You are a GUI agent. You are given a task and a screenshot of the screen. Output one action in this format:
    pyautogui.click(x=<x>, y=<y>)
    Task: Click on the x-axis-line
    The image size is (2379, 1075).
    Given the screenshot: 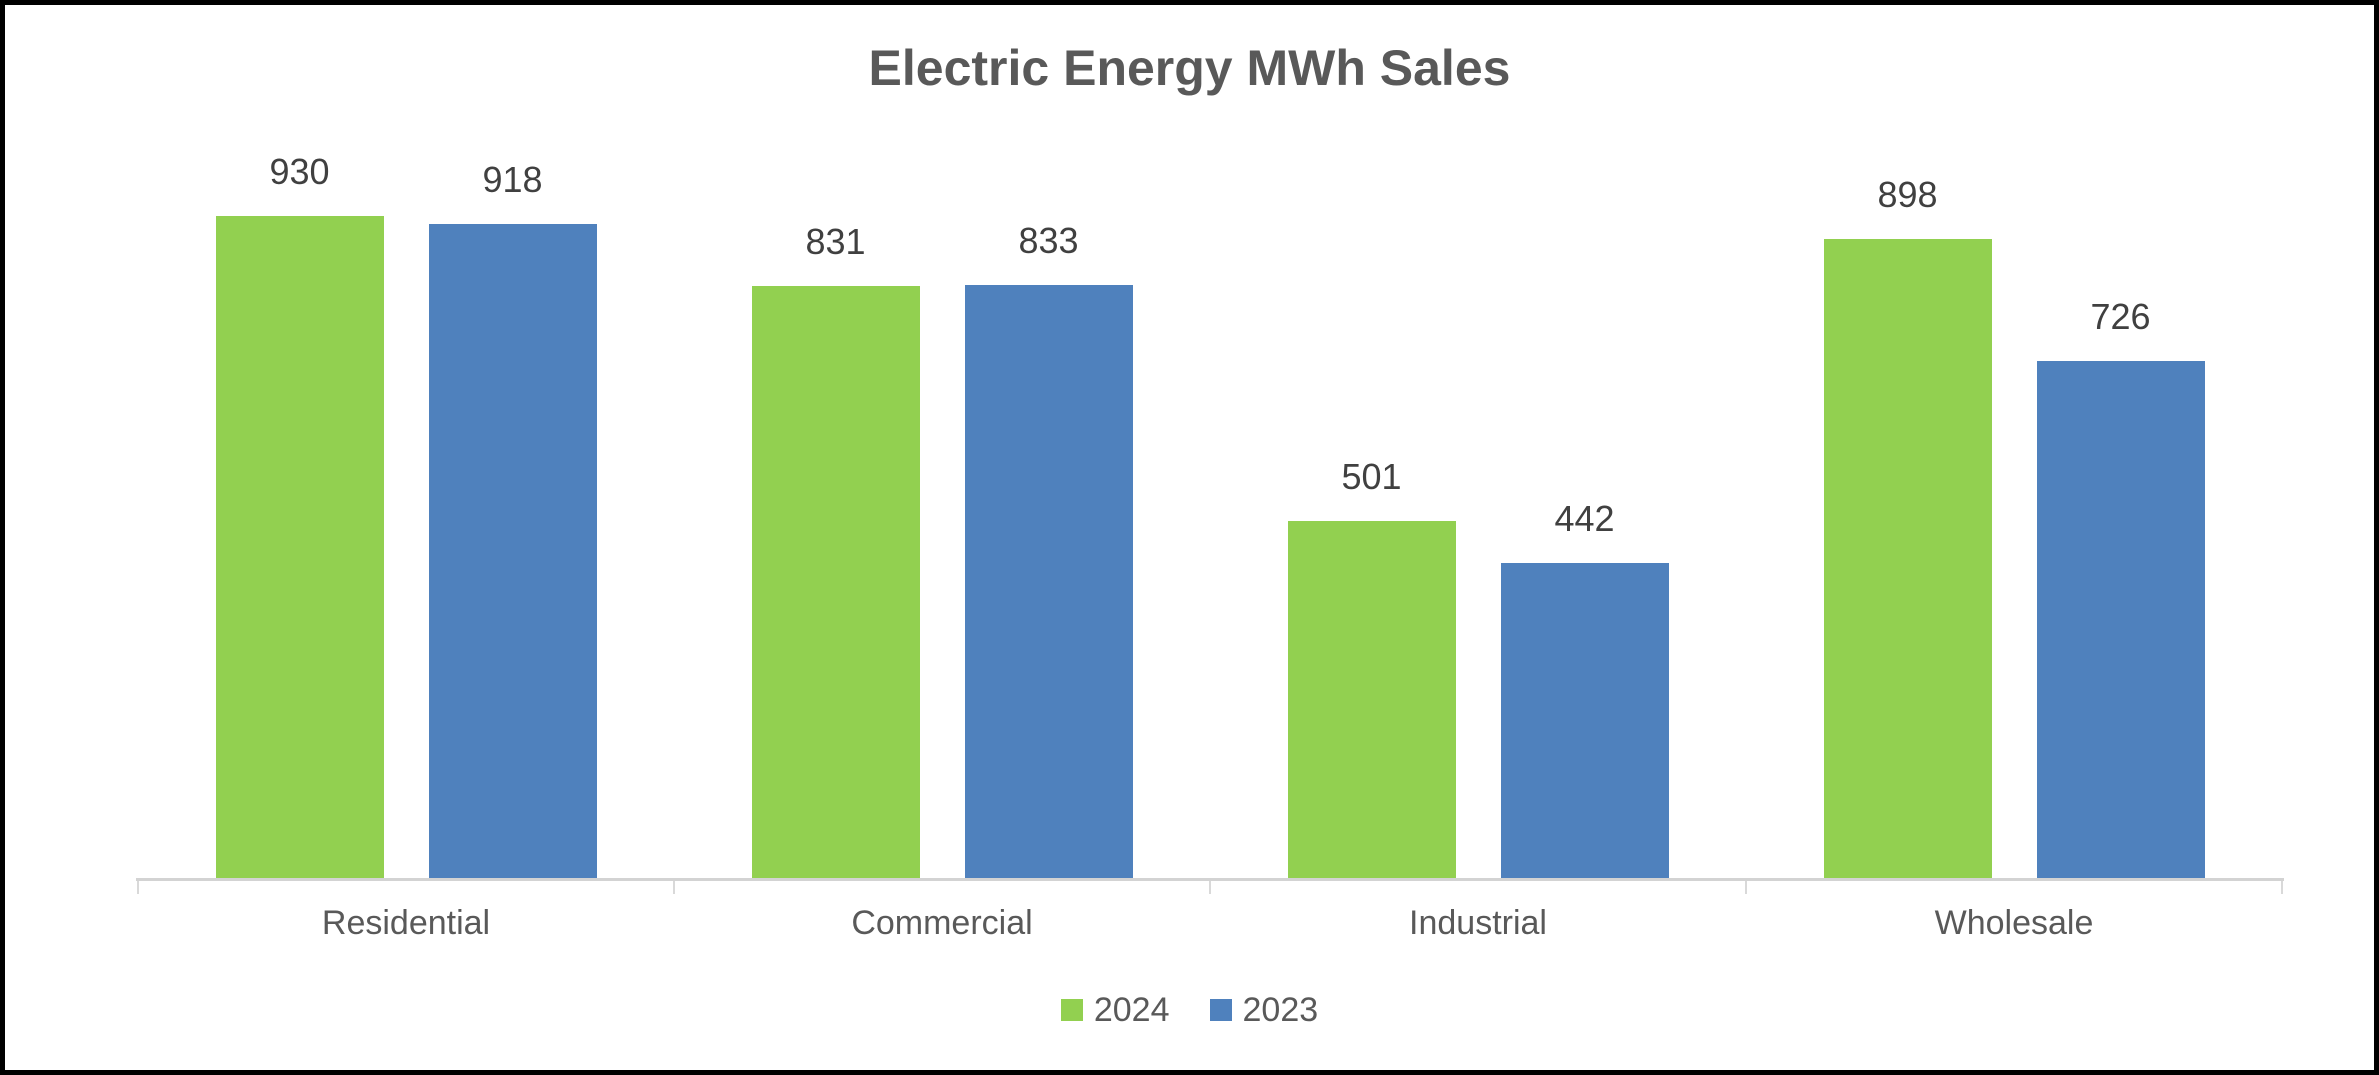 What is the action you would take?
    pyautogui.click(x=1210, y=879)
    